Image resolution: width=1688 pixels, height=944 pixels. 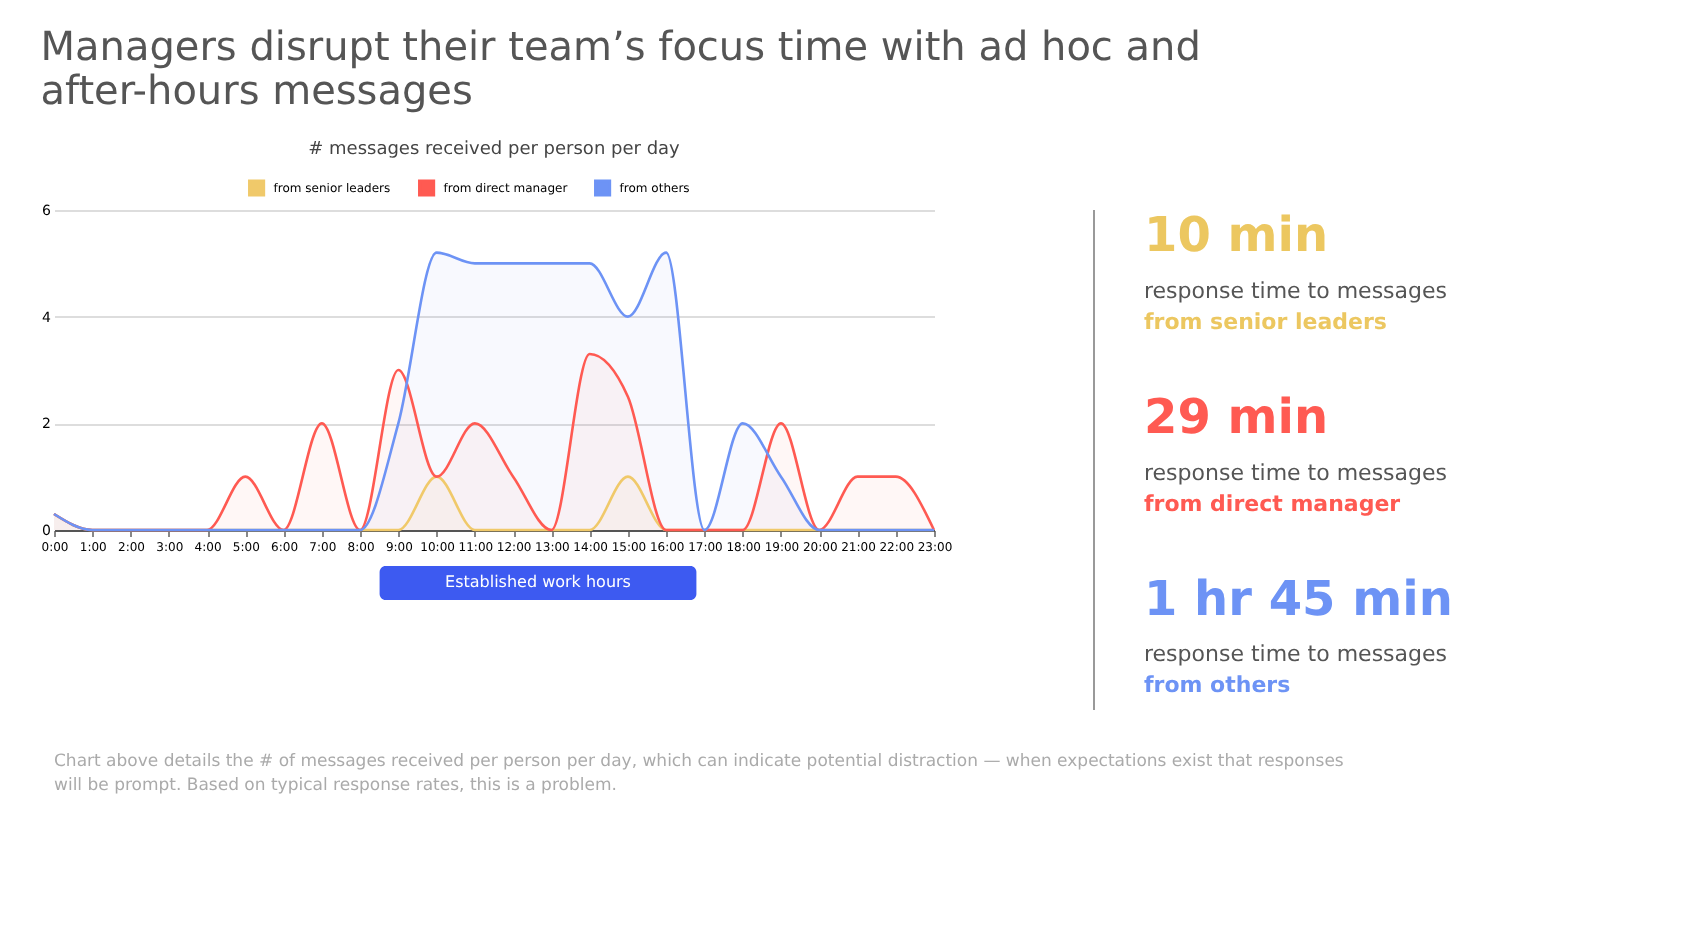 I want to click on text: from direct manager, so click(x=1273, y=503).